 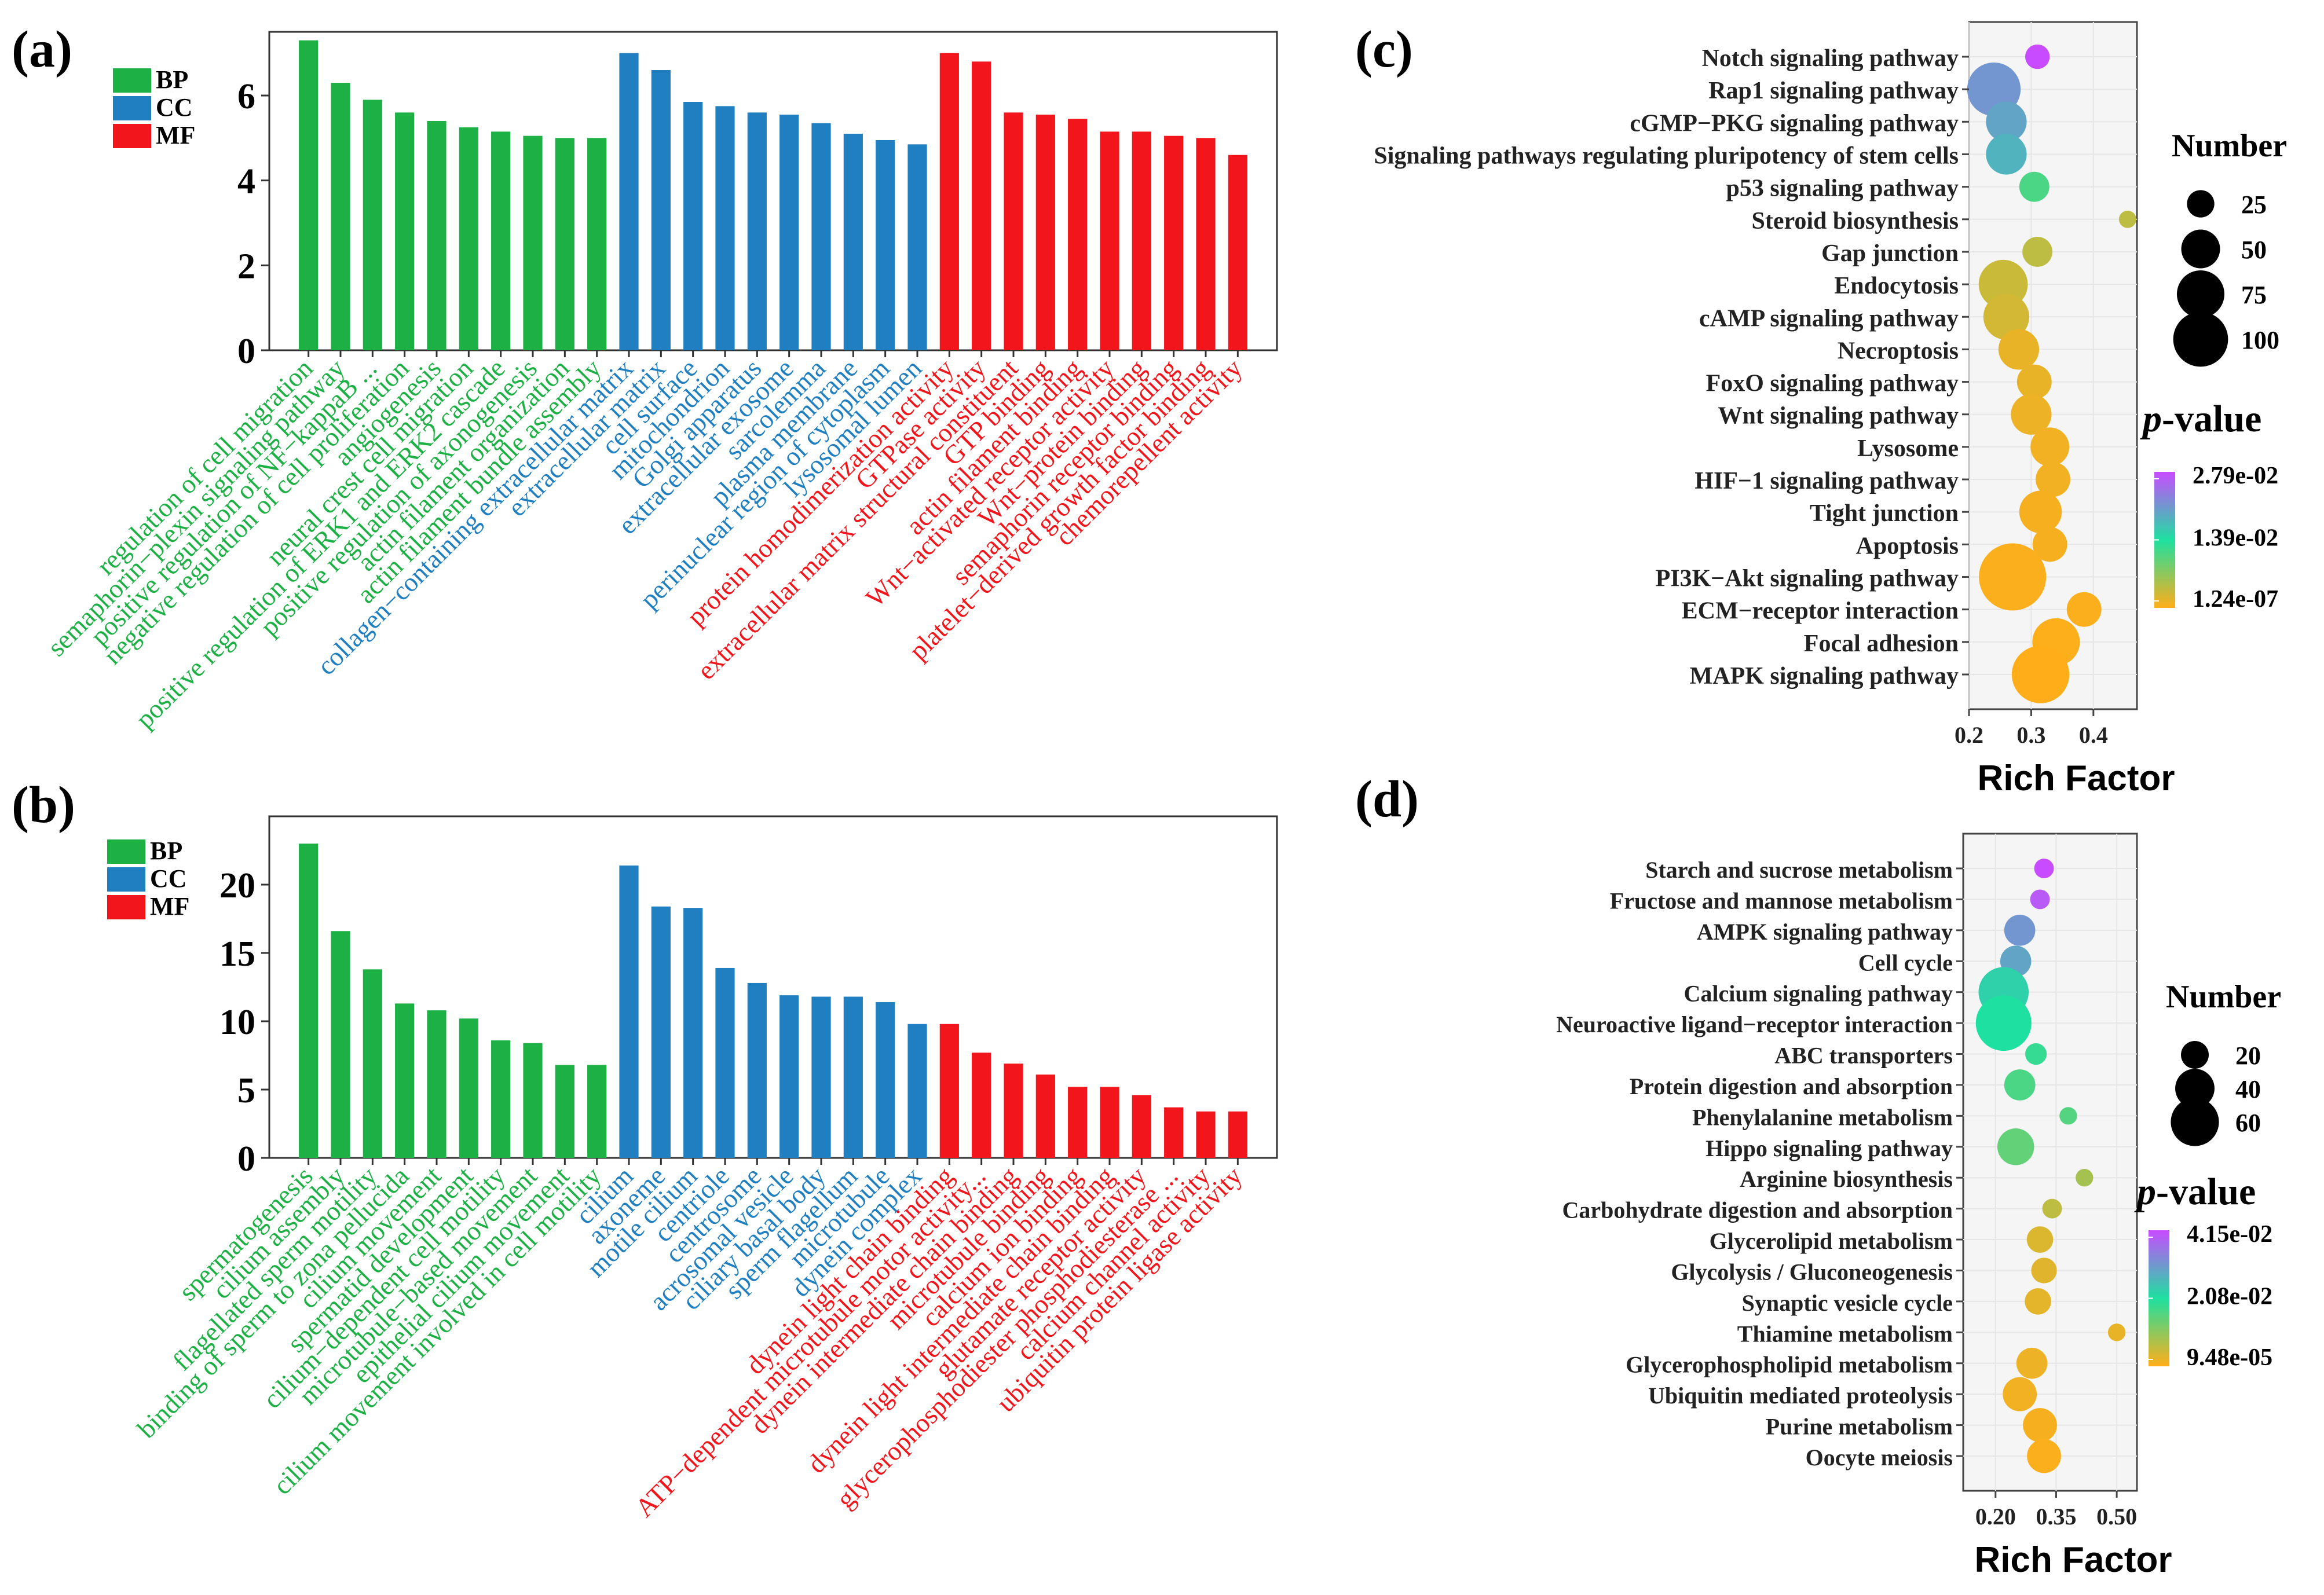 I want to click on pathway-label: Wnt signaling pathway, so click(x=1838, y=416).